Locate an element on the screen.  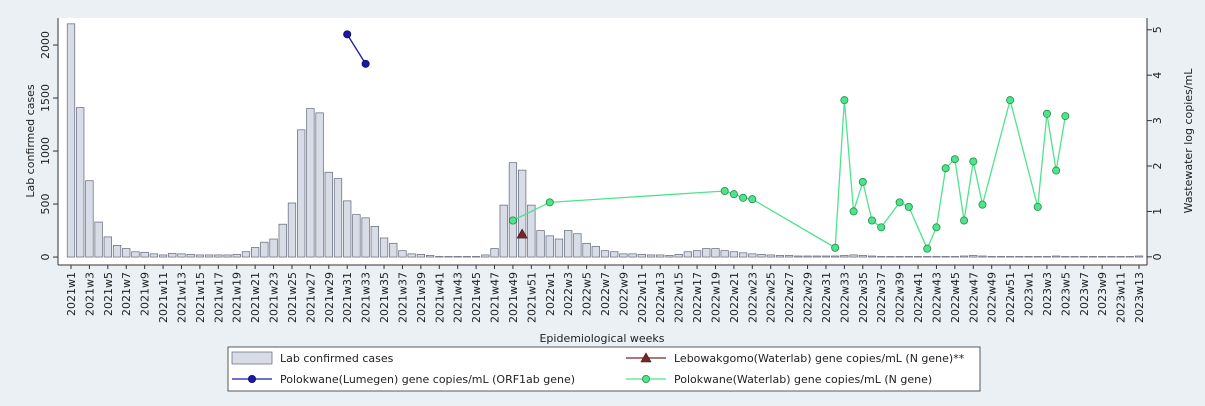
y-axis-title: Lab confirmed cases is located at coordinates (30, 141).